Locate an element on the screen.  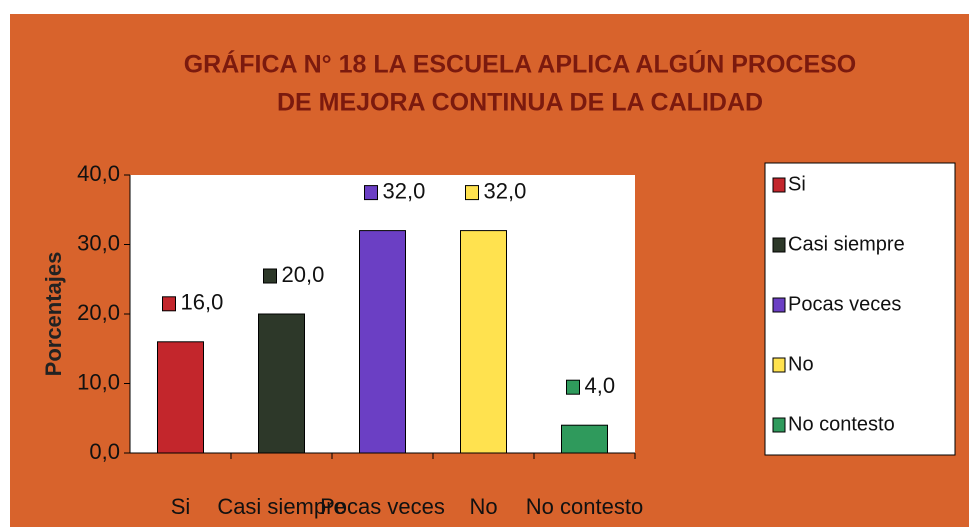
y-tick-label: 20,0 is located at coordinates (98, 312).